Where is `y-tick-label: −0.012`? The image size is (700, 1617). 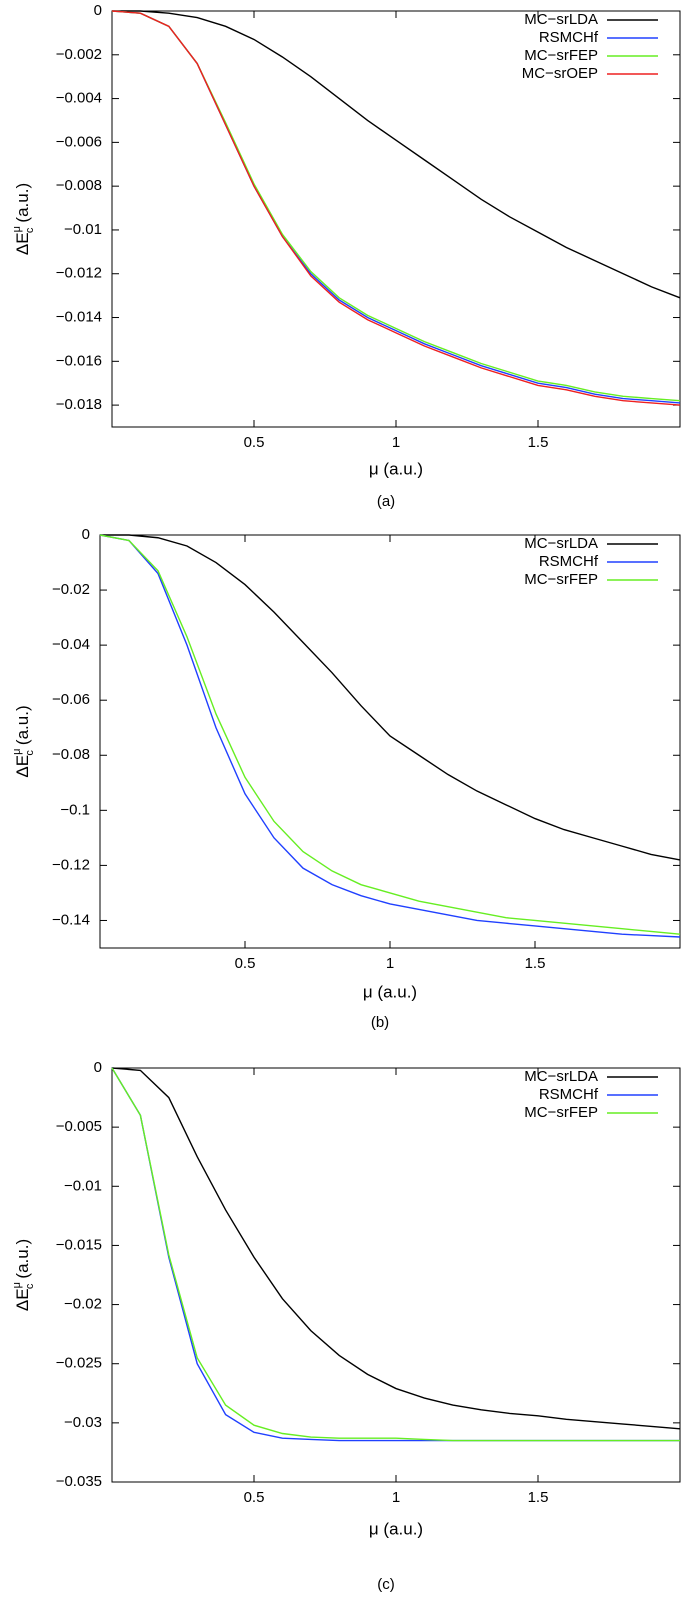
y-tick-label: −0.012 is located at coordinates (79, 273).